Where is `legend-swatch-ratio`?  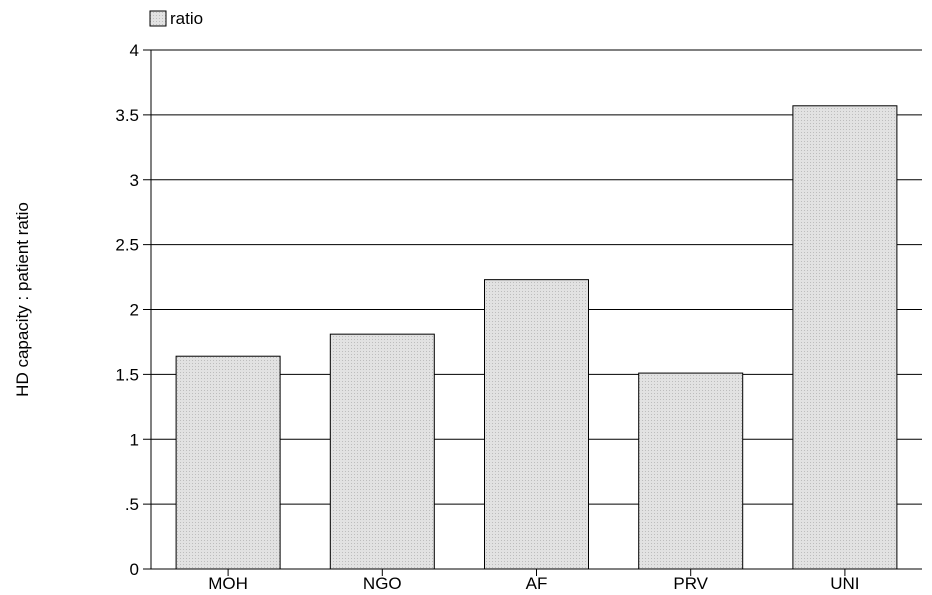
legend-swatch-ratio is located at coordinates (158, 18).